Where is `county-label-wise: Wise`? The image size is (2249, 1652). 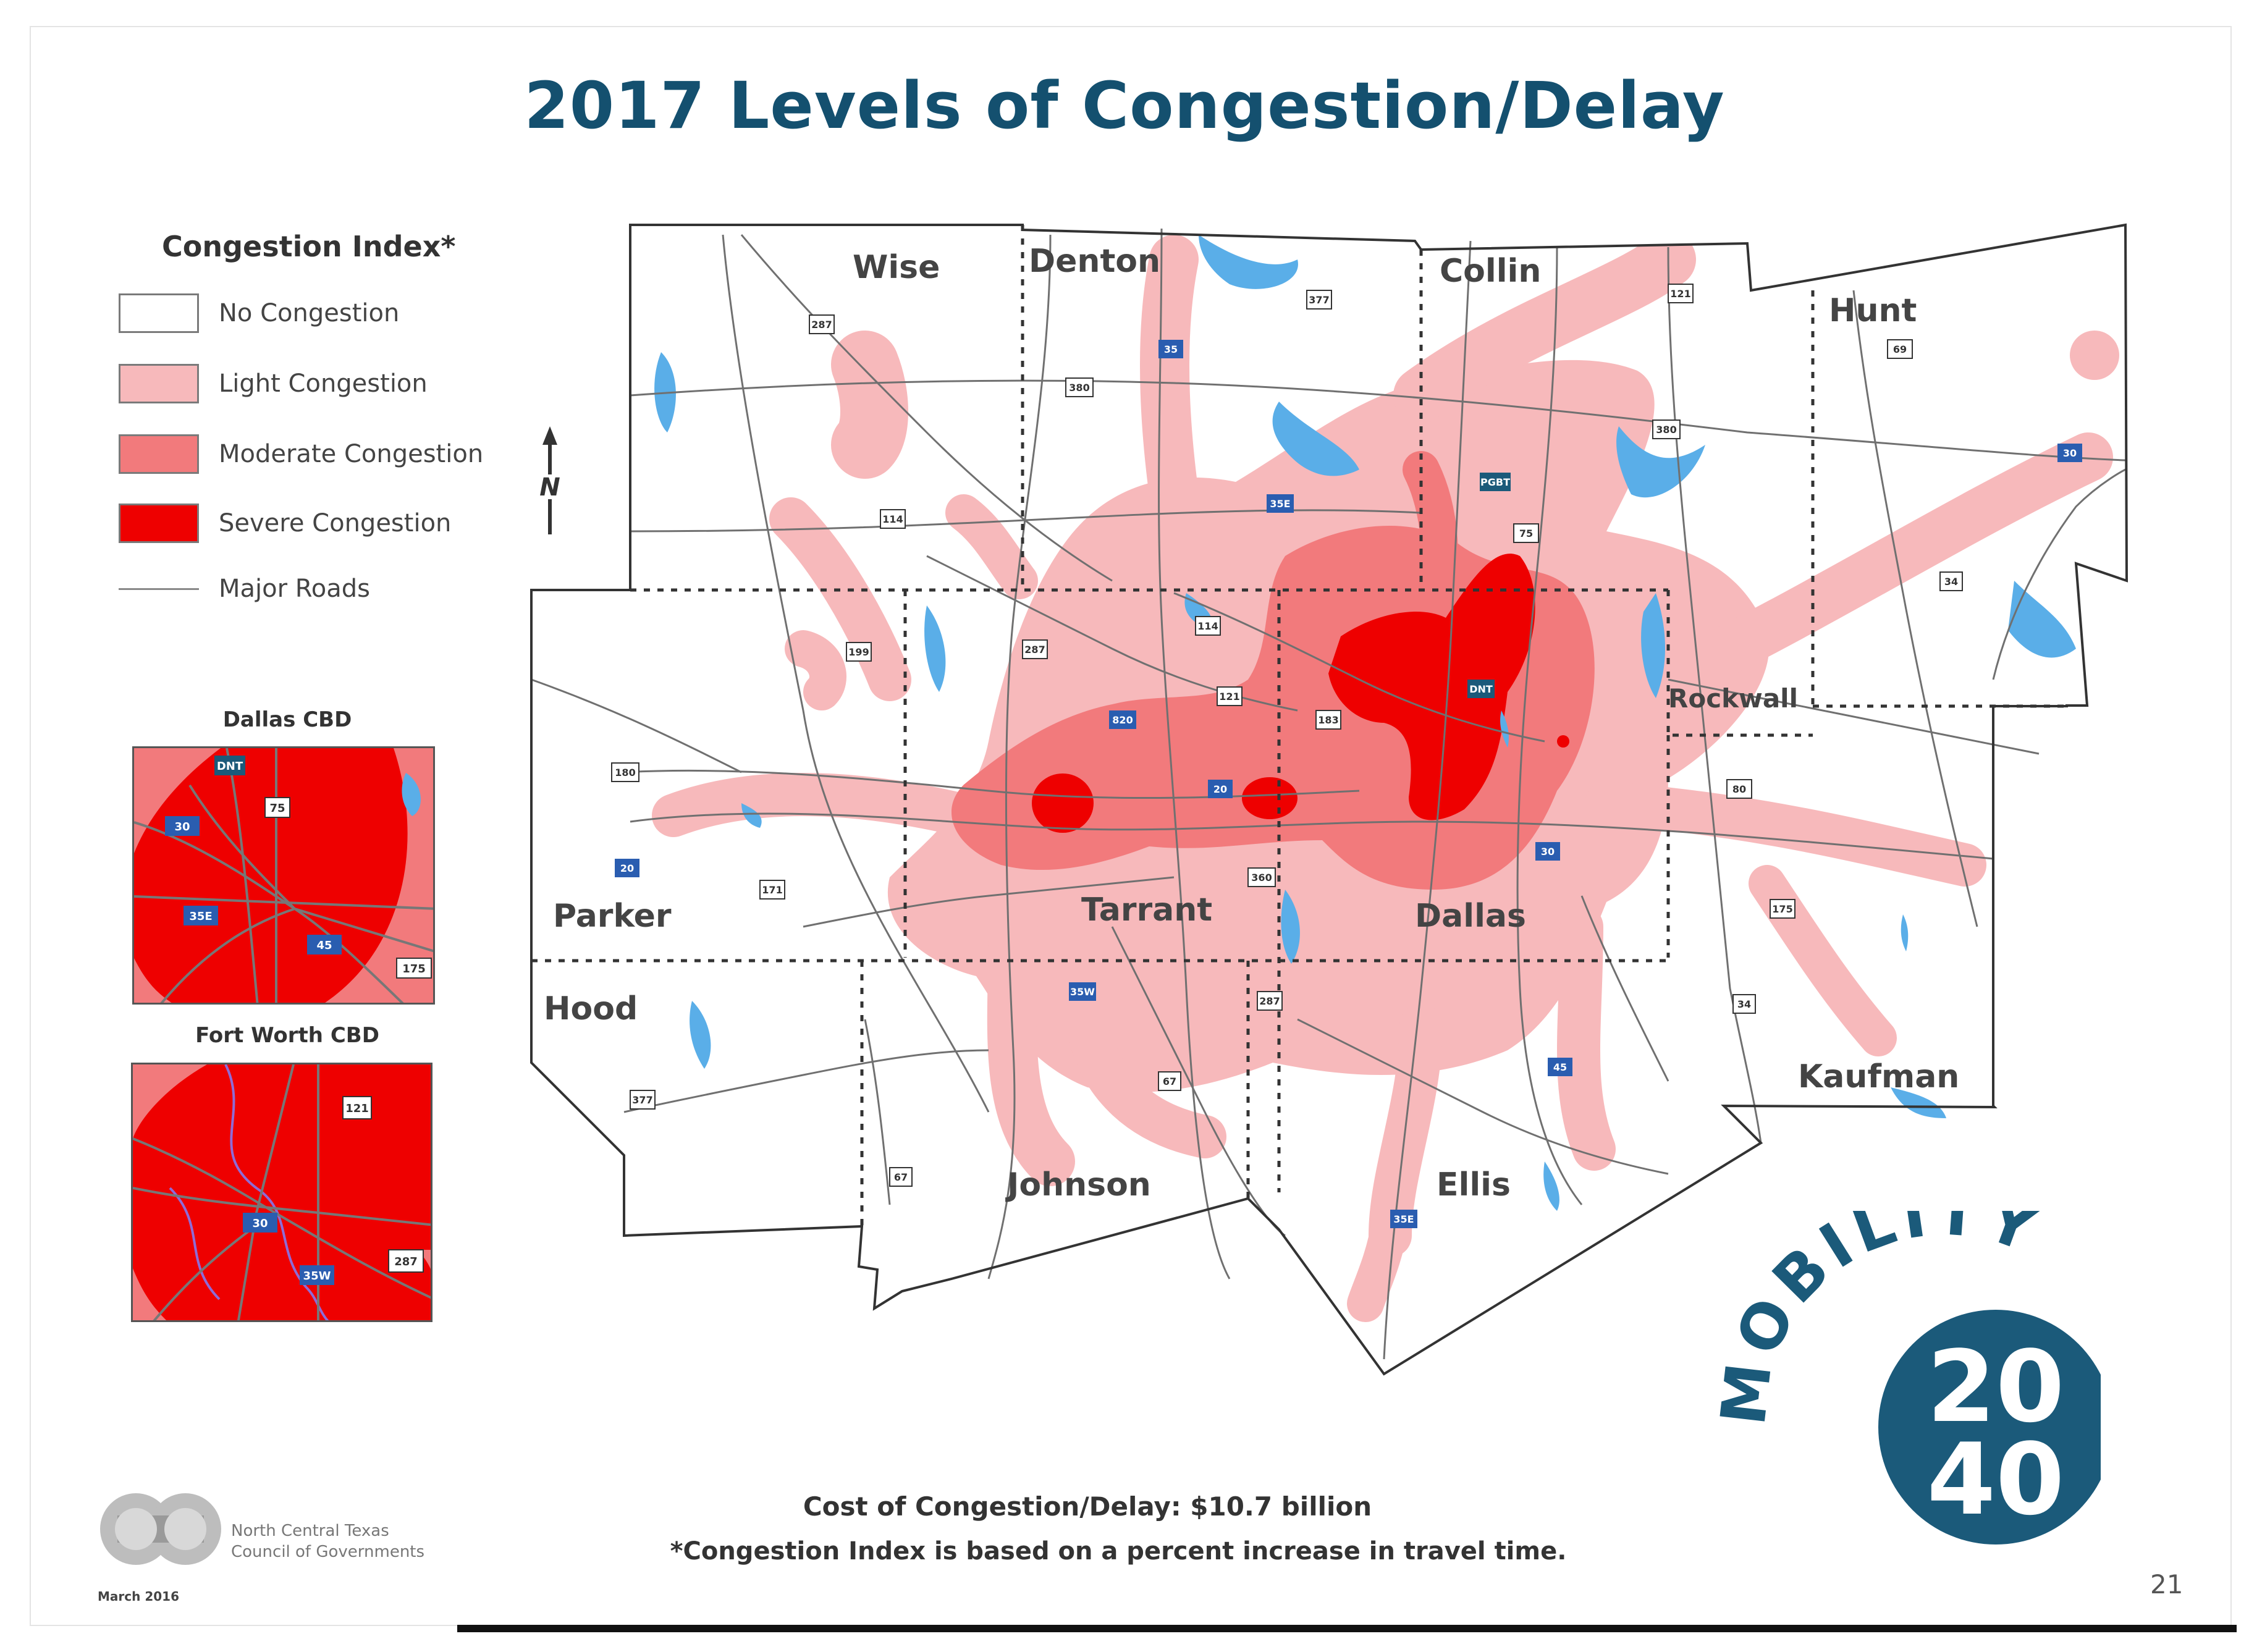 county-label-wise: Wise is located at coordinates (897, 267).